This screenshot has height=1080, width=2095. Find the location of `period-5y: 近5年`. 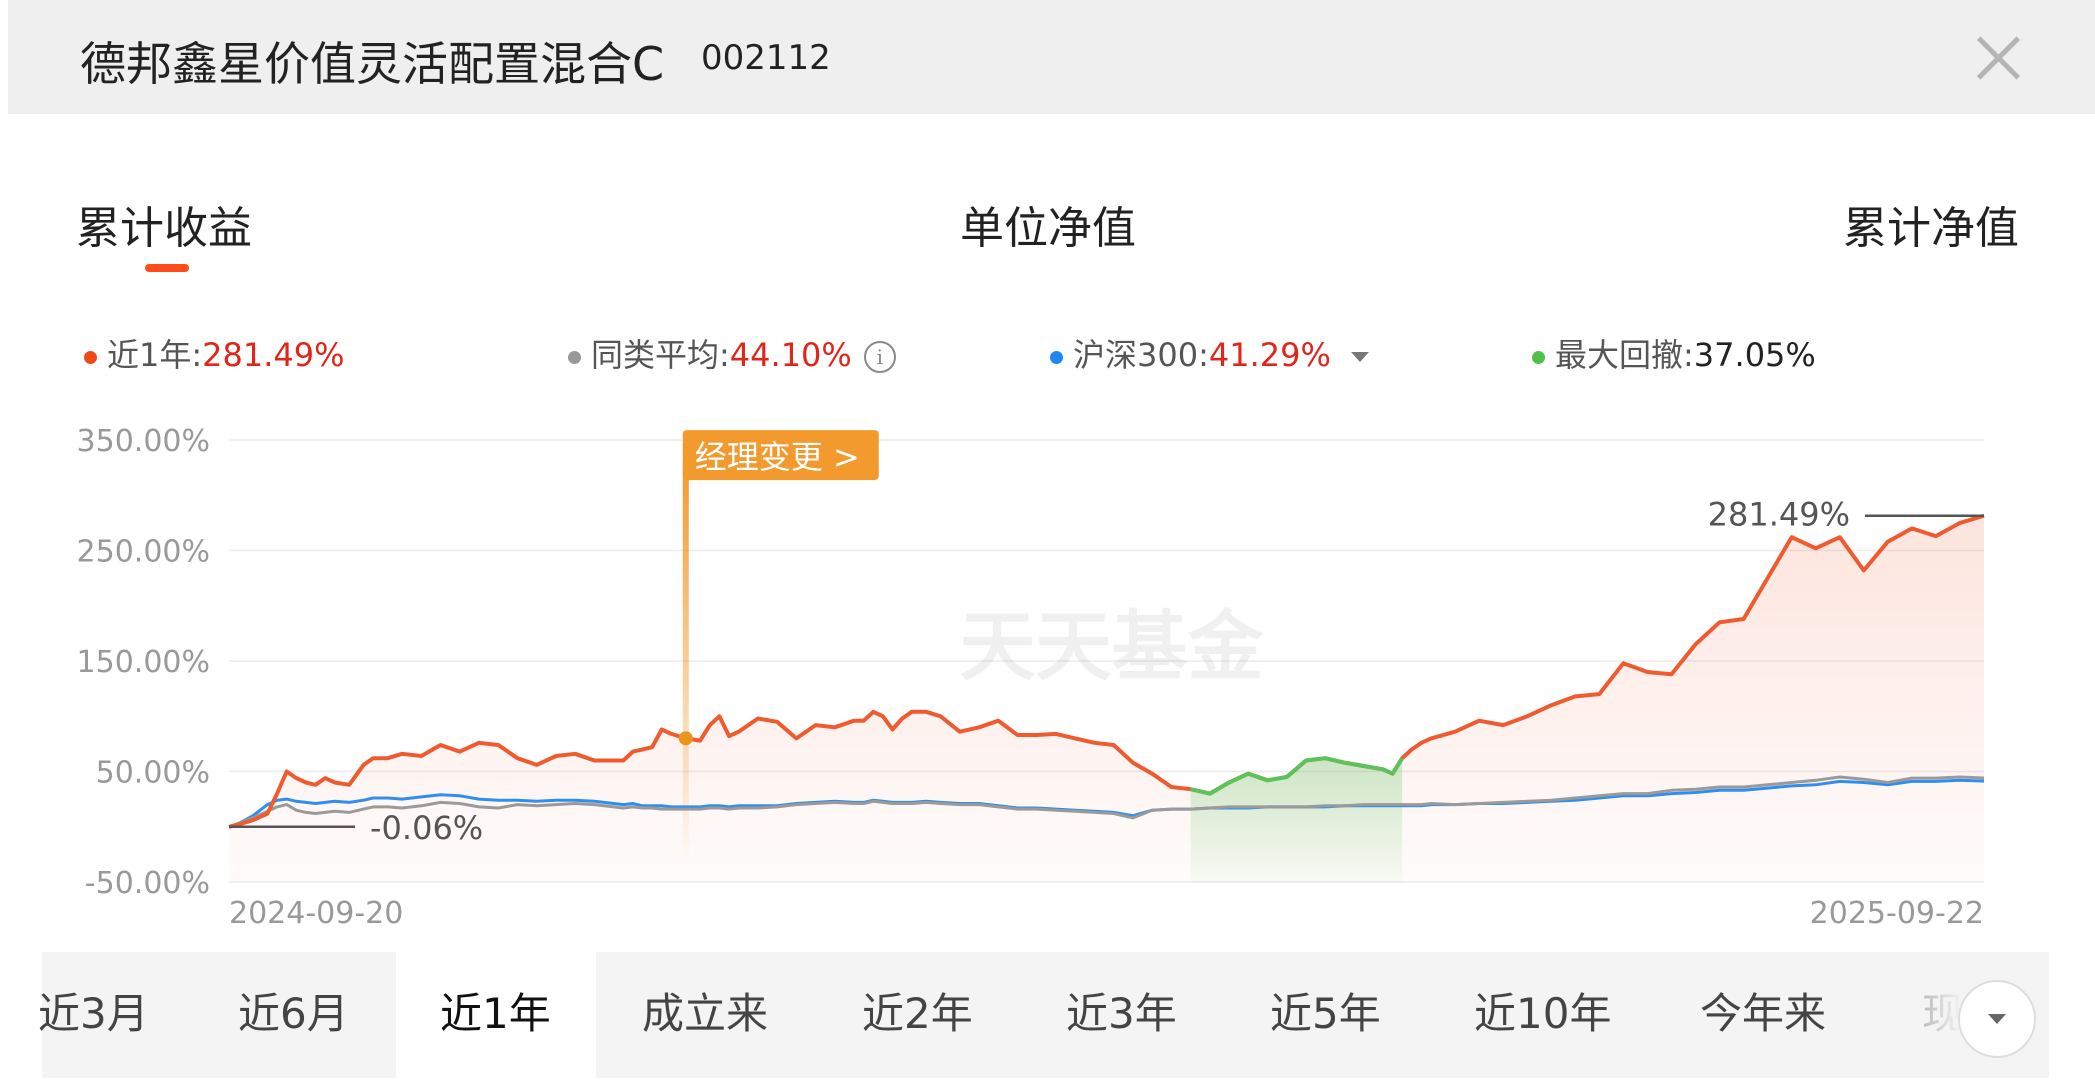

period-5y: 近5年 is located at coordinates (1325, 1013).